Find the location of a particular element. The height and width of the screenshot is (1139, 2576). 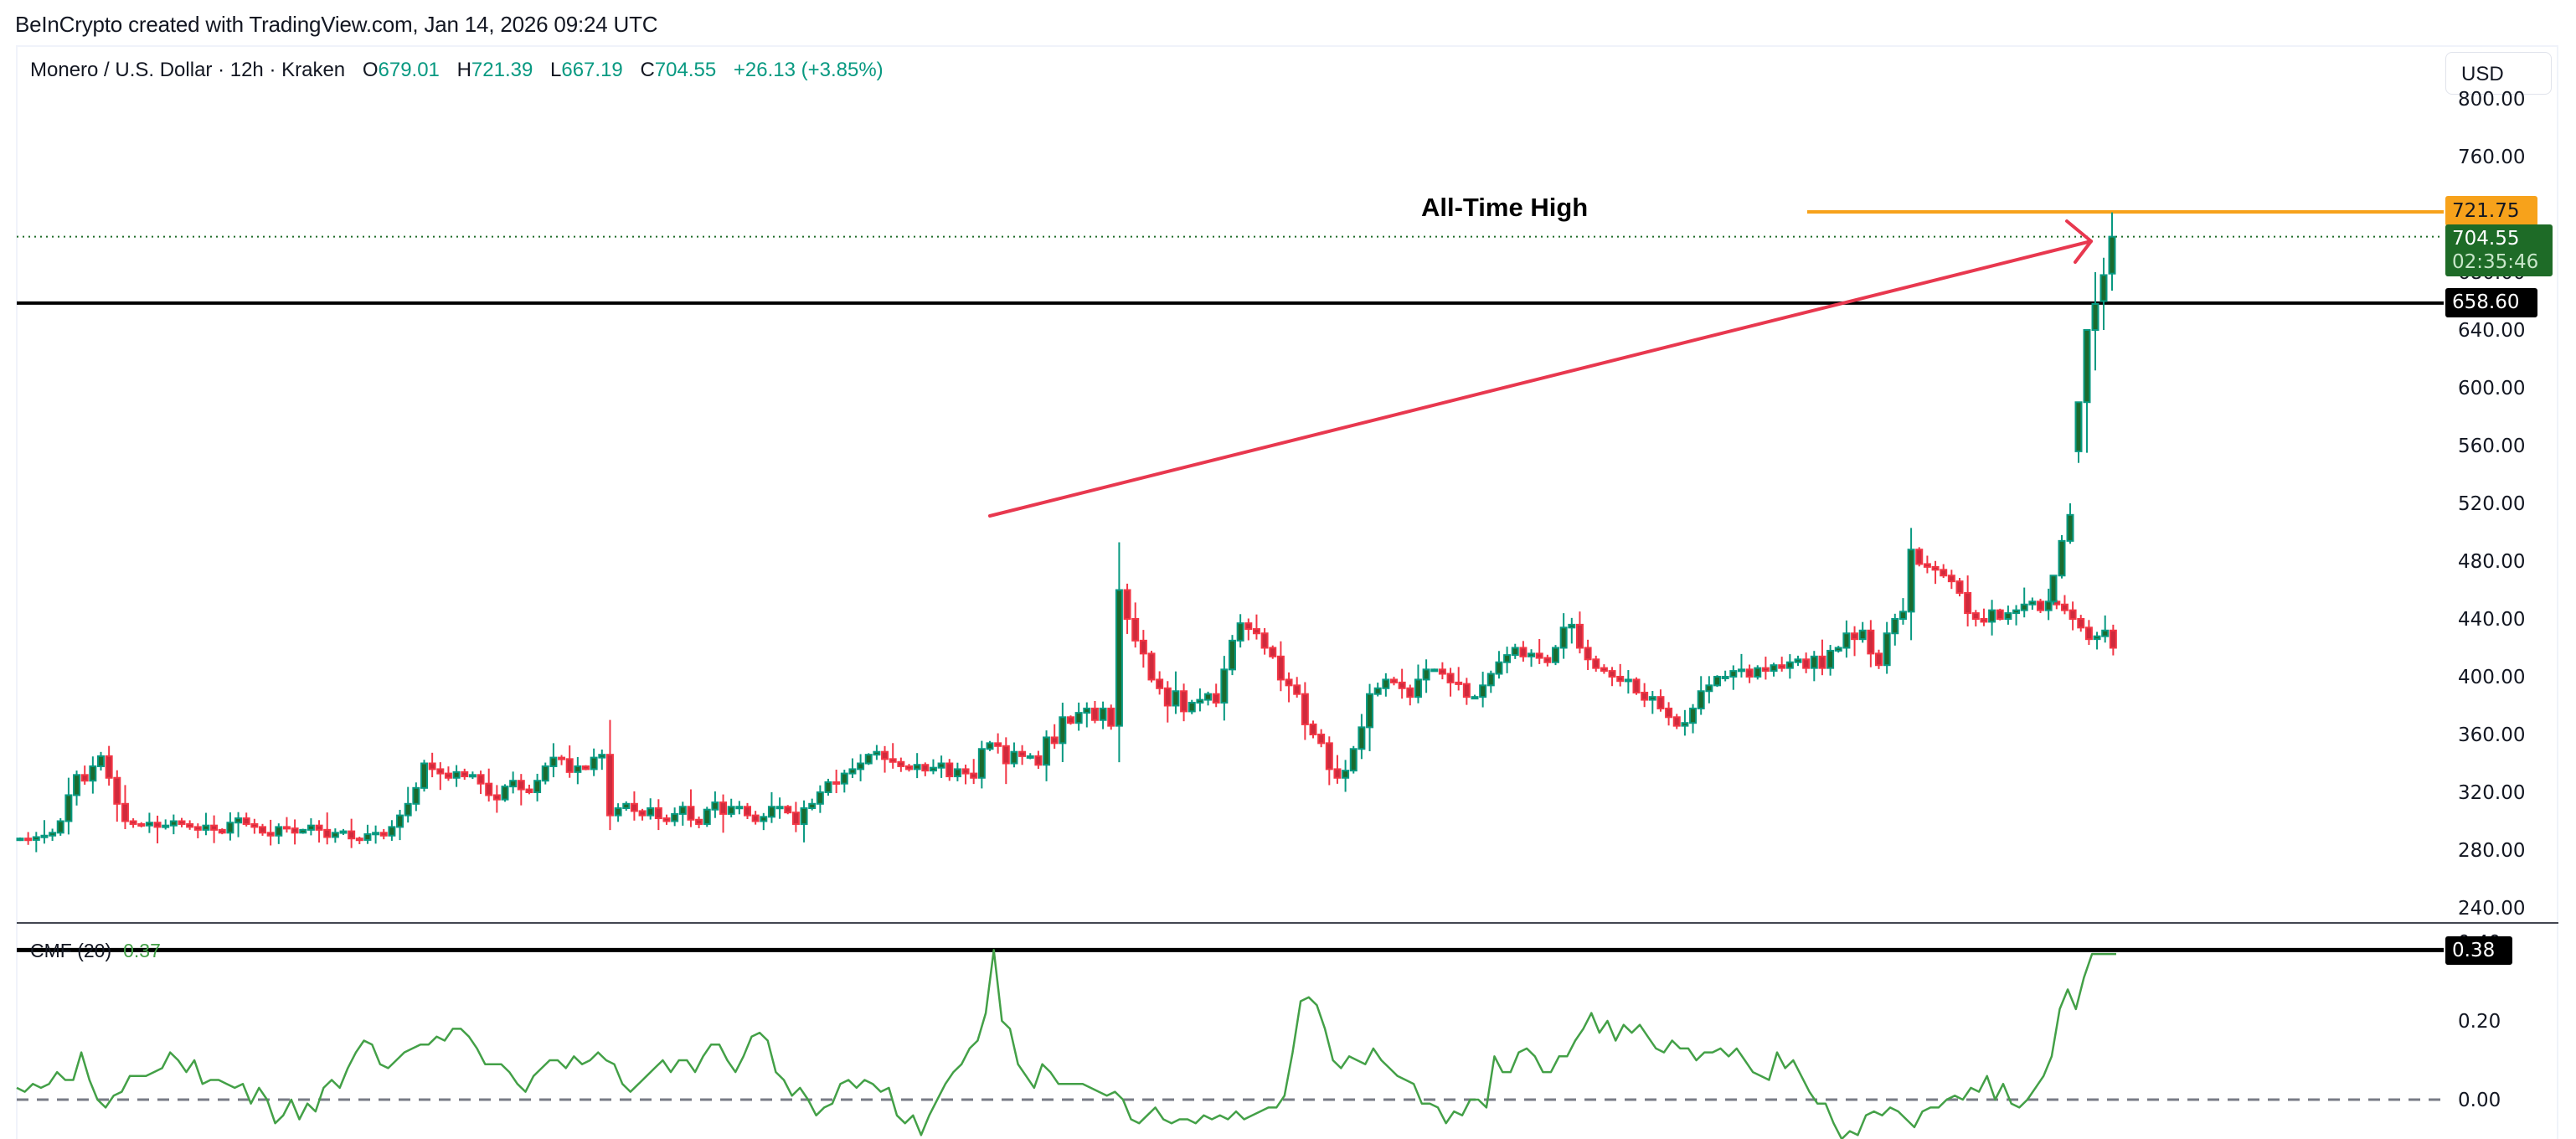

cmf-name: CMF (20) is located at coordinates (71, 950).